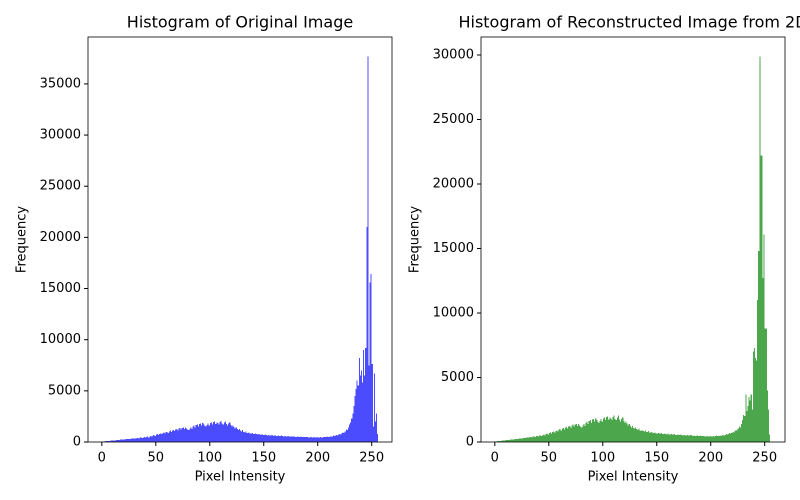 This screenshot has height=500, width=800. What do you see at coordinates (453, 183) in the screenshot?
I see `y-tick-label: 20000` at bounding box center [453, 183].